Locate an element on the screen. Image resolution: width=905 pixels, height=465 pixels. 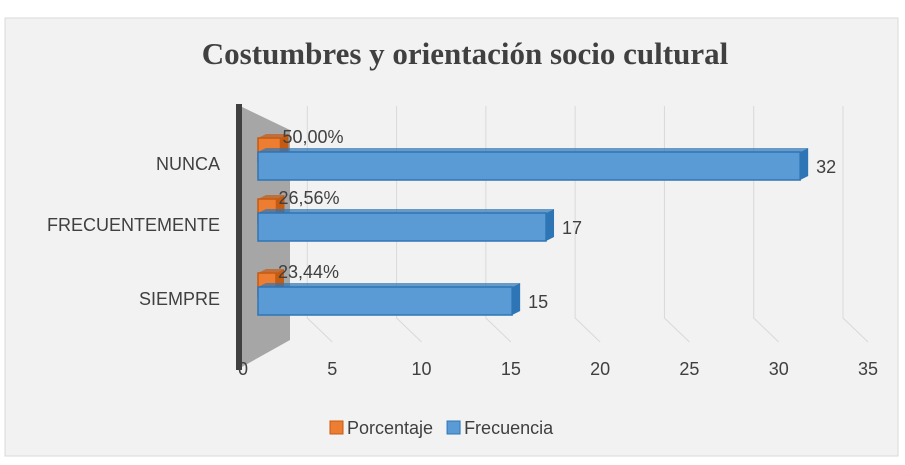
data-label: 26,56% is located at coordinates (309, 198).